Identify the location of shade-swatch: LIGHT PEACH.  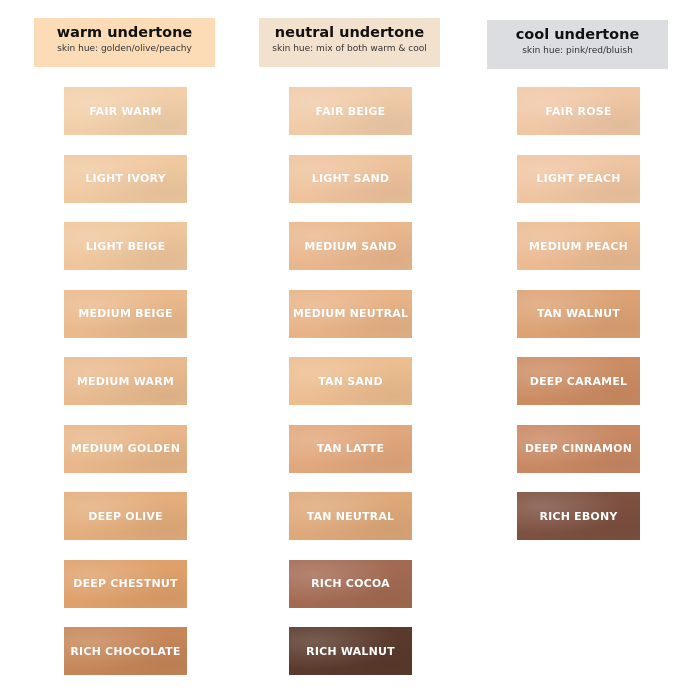
(578, 178).